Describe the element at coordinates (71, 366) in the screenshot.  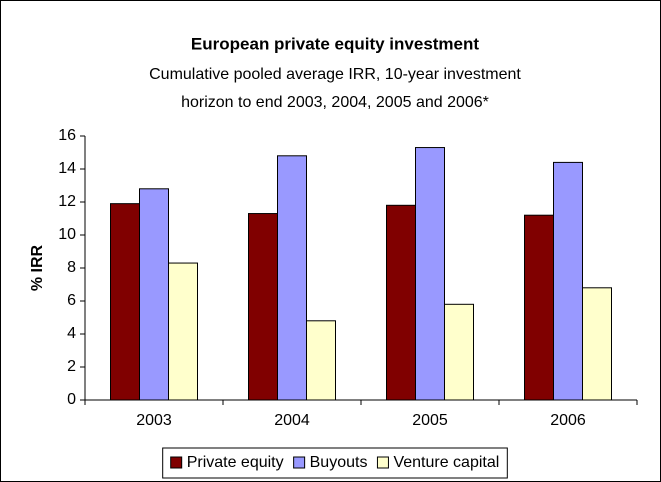
I see `y-tick-label: 2` at that location.